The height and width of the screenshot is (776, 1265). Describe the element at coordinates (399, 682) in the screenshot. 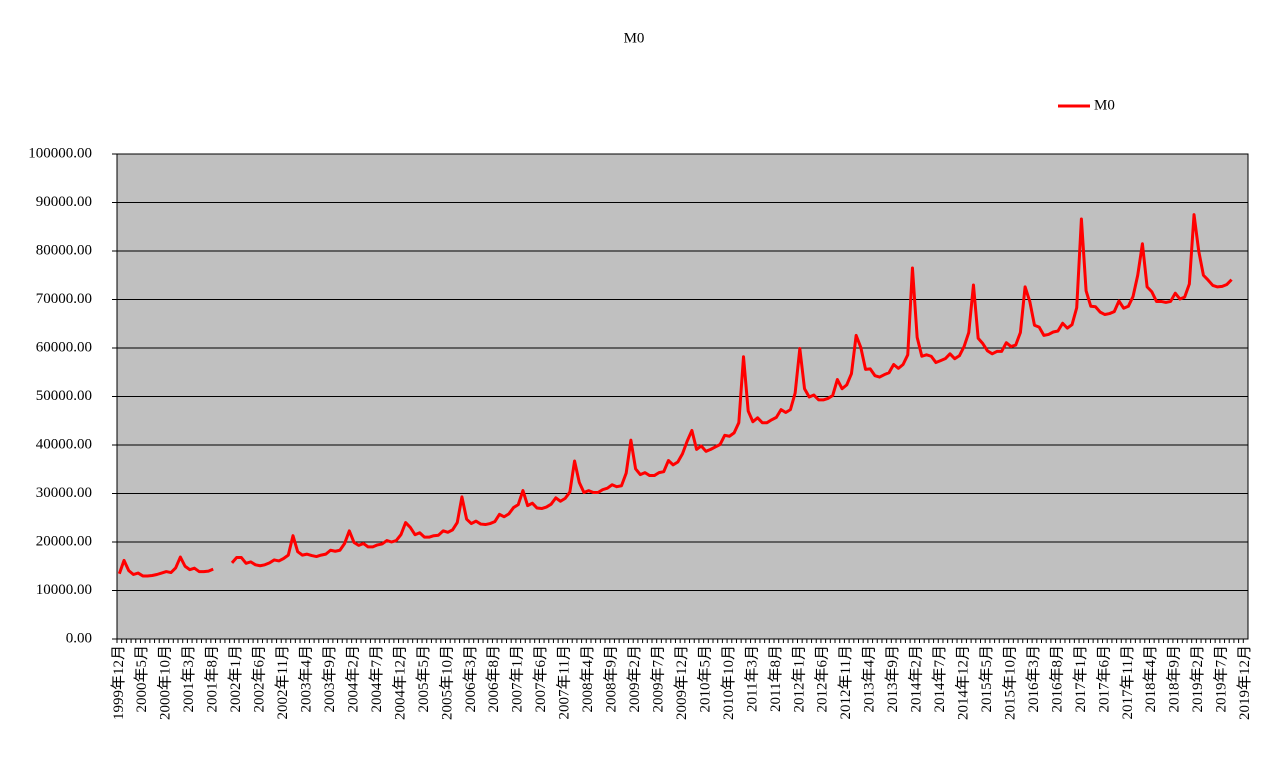

I see `x-tick-label: 2004年12月` at that location.